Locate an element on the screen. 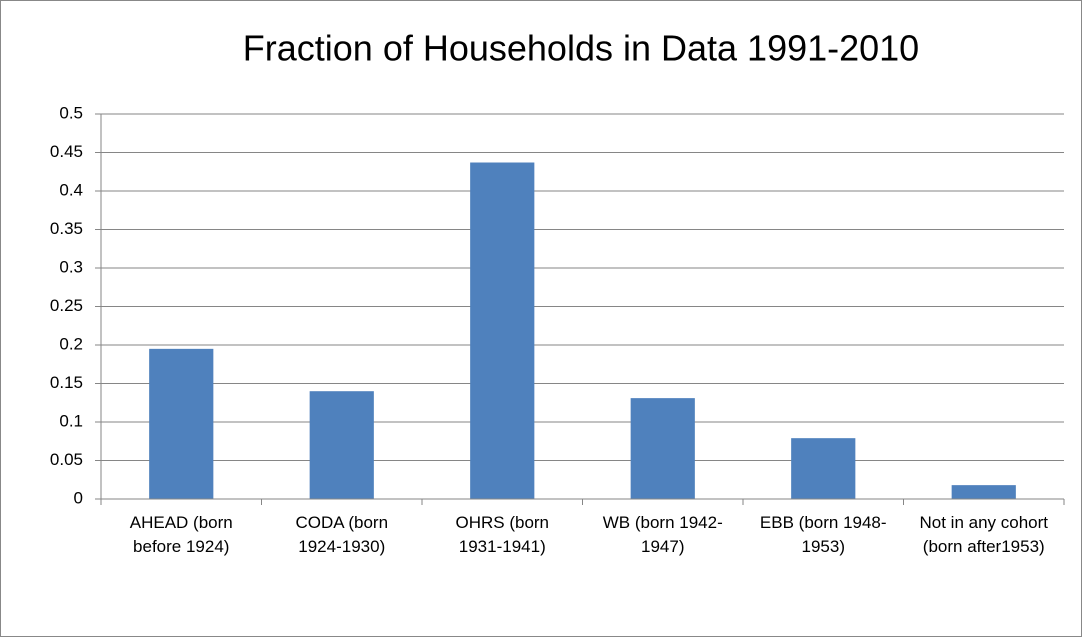 This screenshot has height=637, width=1082. y-tick-label: 0 is located at coordinates (78, 497).